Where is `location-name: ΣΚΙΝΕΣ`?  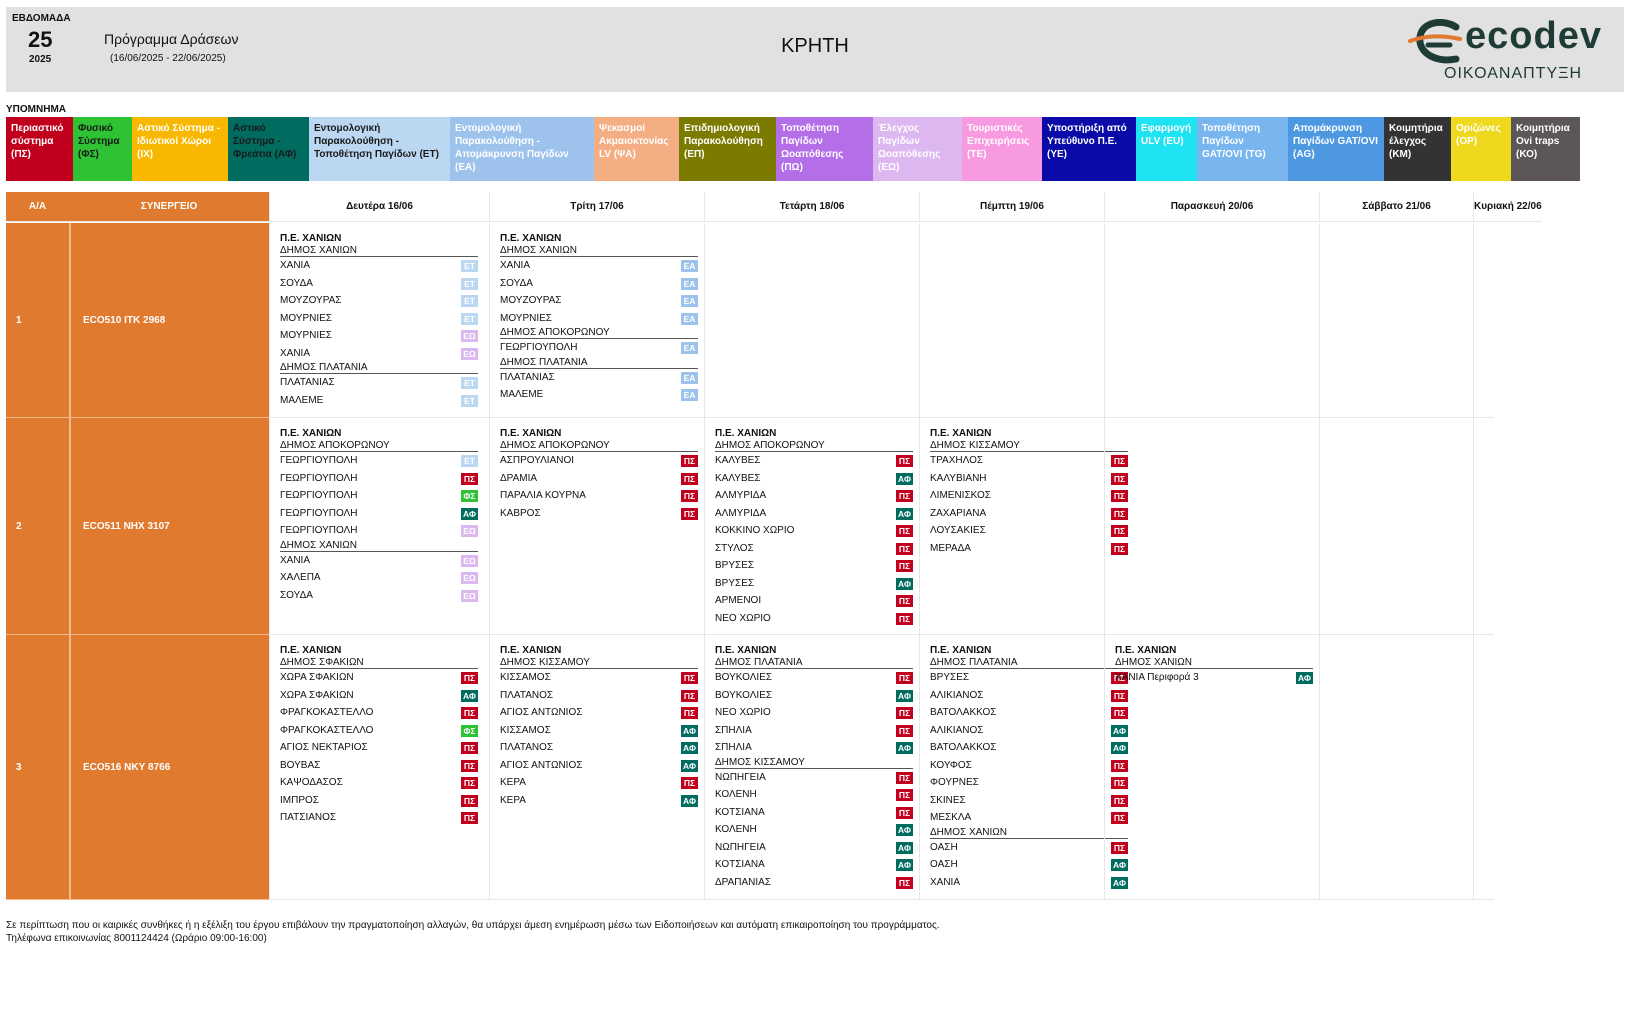
location-name: ΣΚΙΝΕΣ is located at coordinates (948, 800).